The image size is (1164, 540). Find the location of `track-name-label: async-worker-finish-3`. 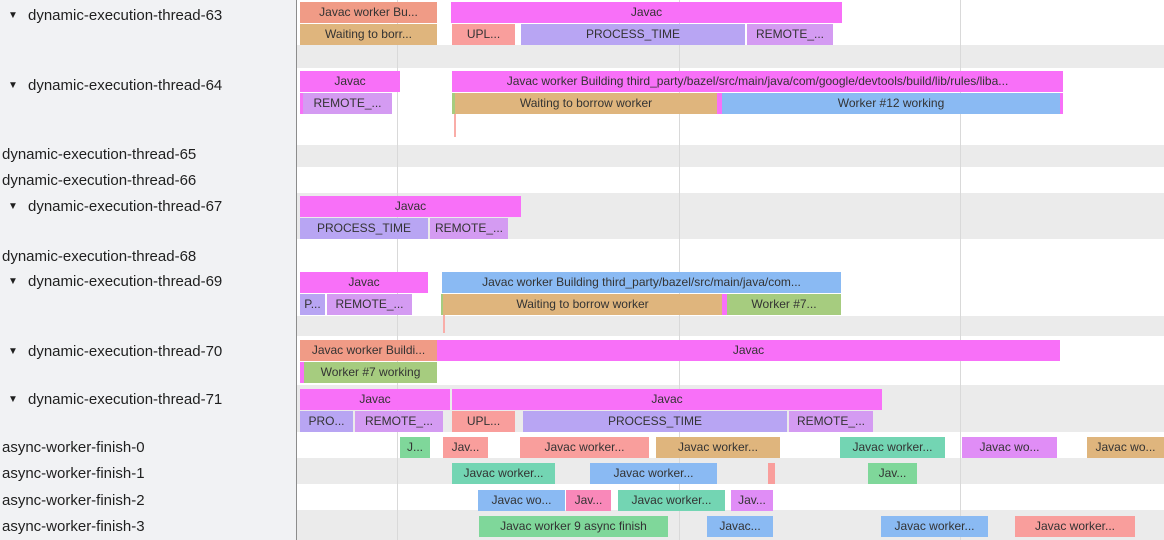

track-name-label: async-worker-finish-3 is located at coordinates (73, 526).